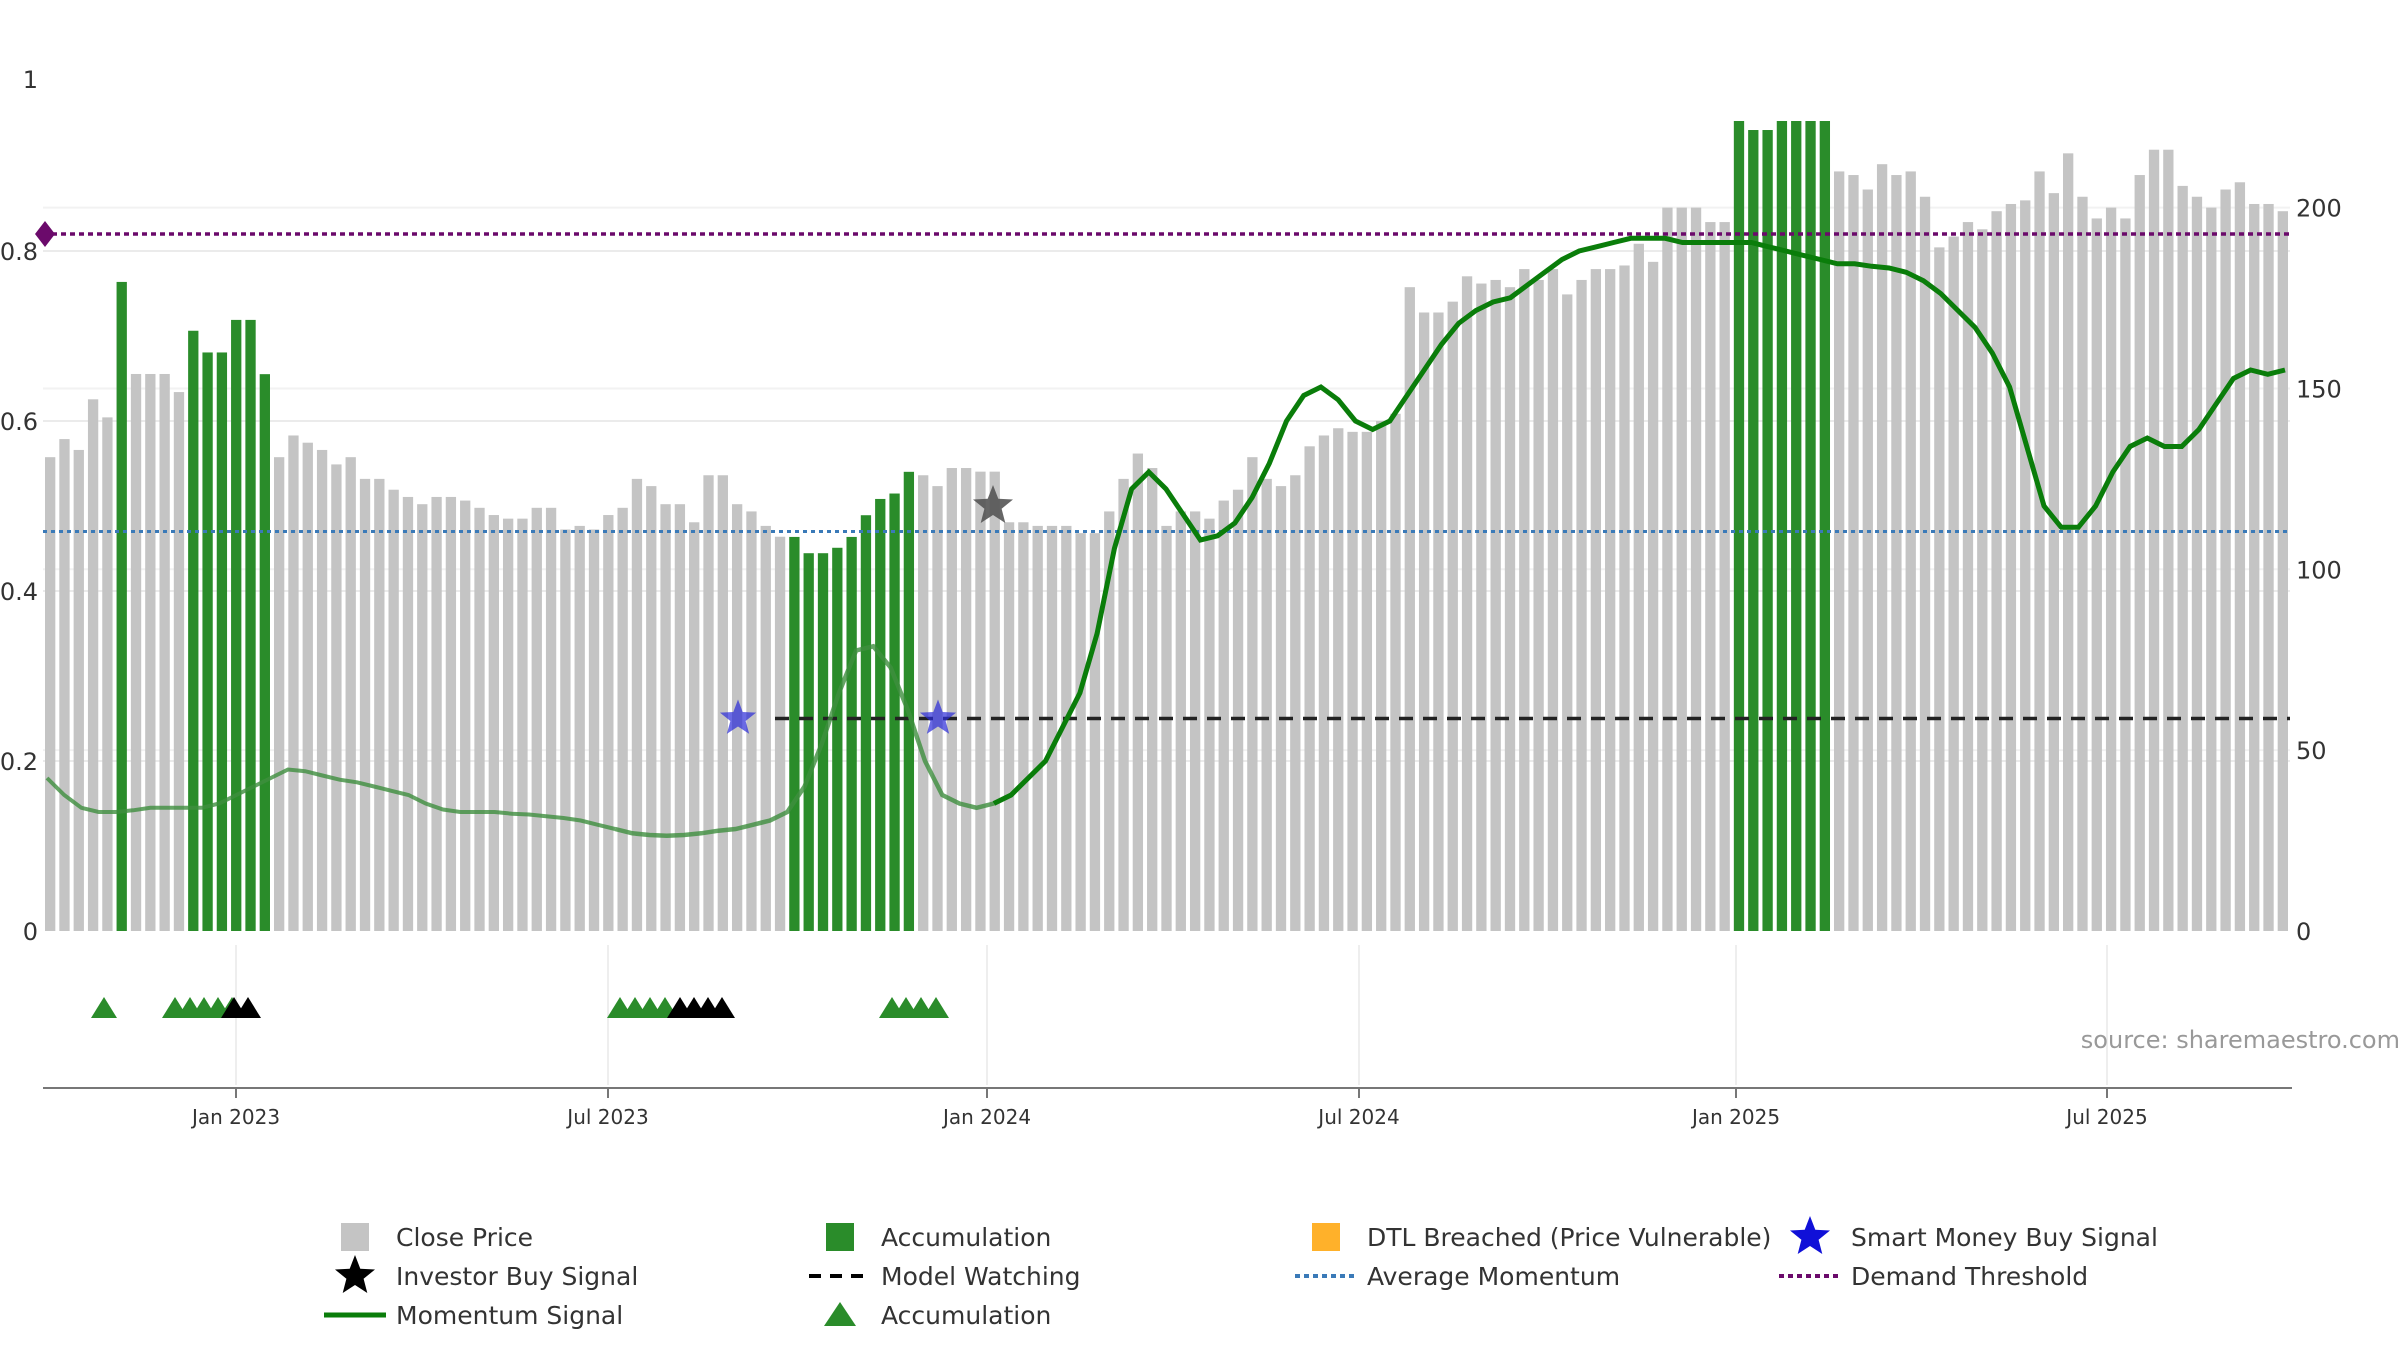 This screenshot has height=1350, width=2400. Describe the element at coordinates (19, 762) in the screenshot. I see `left-axis-tick-label: 0.2` at that location.